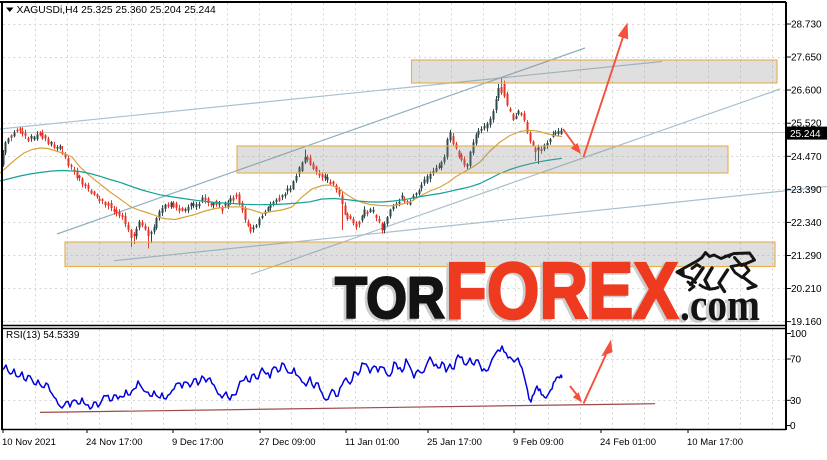  Describe the element at coordinates (372, 442) in the screenshot. I see `svg-text: 11 Jan 01:00` at that location.